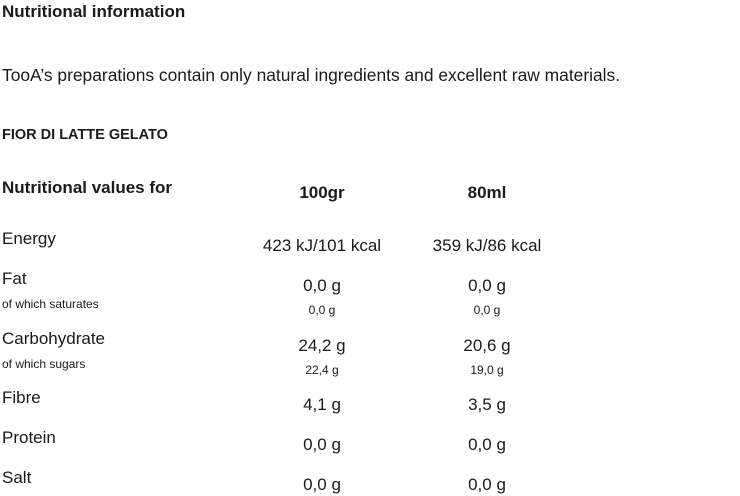  I want to click on row-label: Fat, so click(14, 278).